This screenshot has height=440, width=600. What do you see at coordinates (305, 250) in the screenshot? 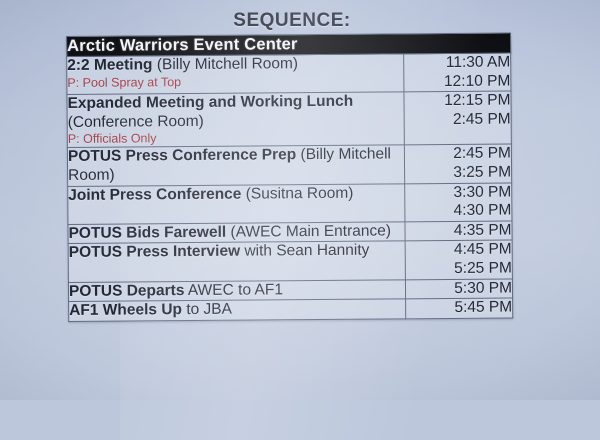
I see `event-detail: with Sean Hannity` at bounding box center [305, 250].